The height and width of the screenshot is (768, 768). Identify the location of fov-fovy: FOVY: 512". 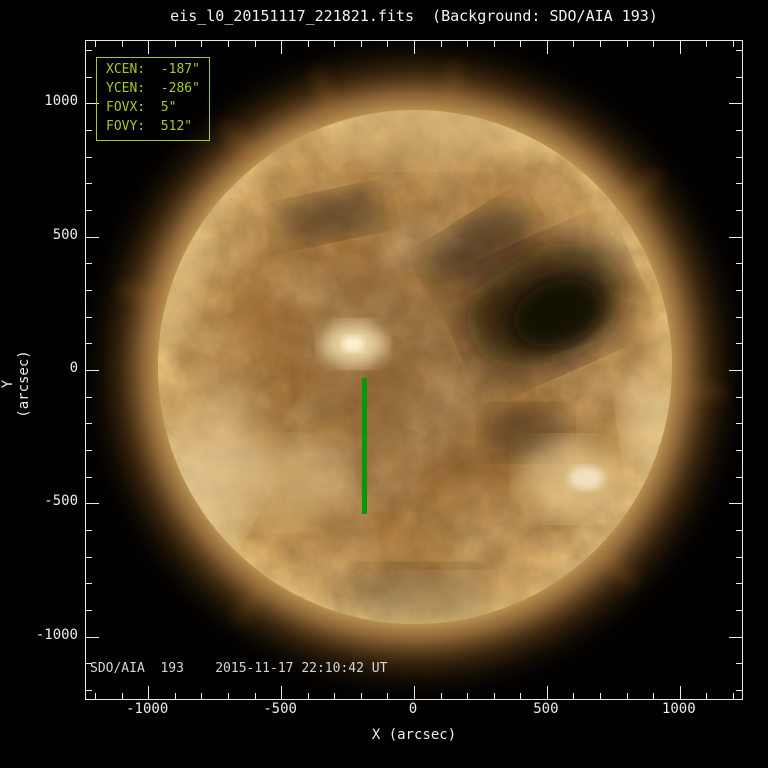
(149, 126).